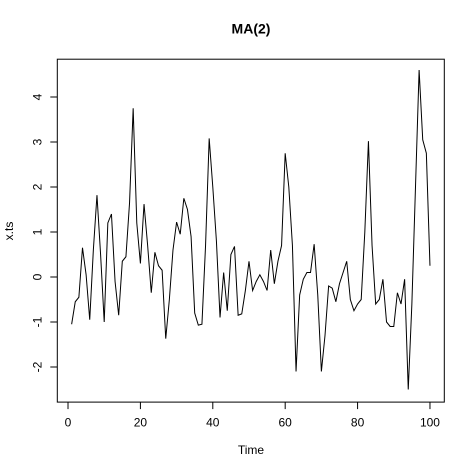  Describe the element at coordinates (37, 186) in the screenshot. I see `y-tick-label: 2` at that location.